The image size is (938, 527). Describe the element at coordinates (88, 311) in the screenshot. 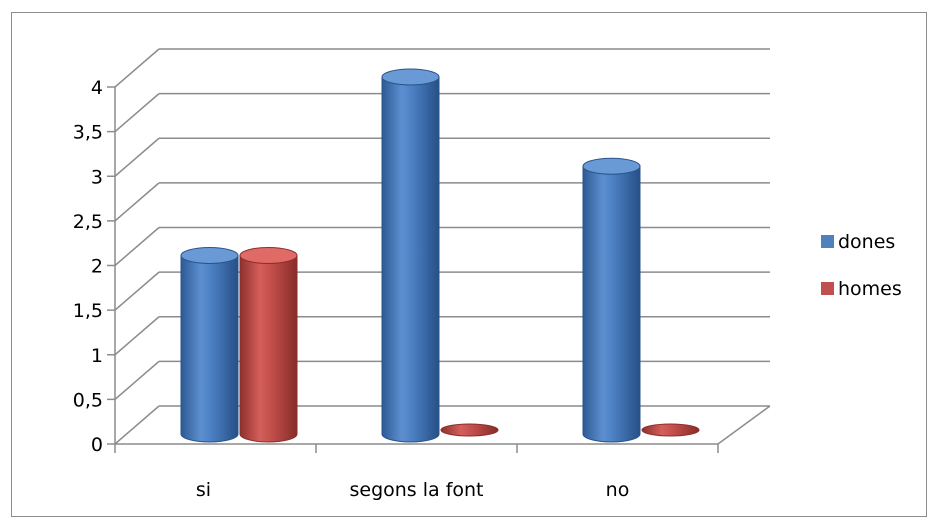

I see `y-tick-label: 1,5` at that location.